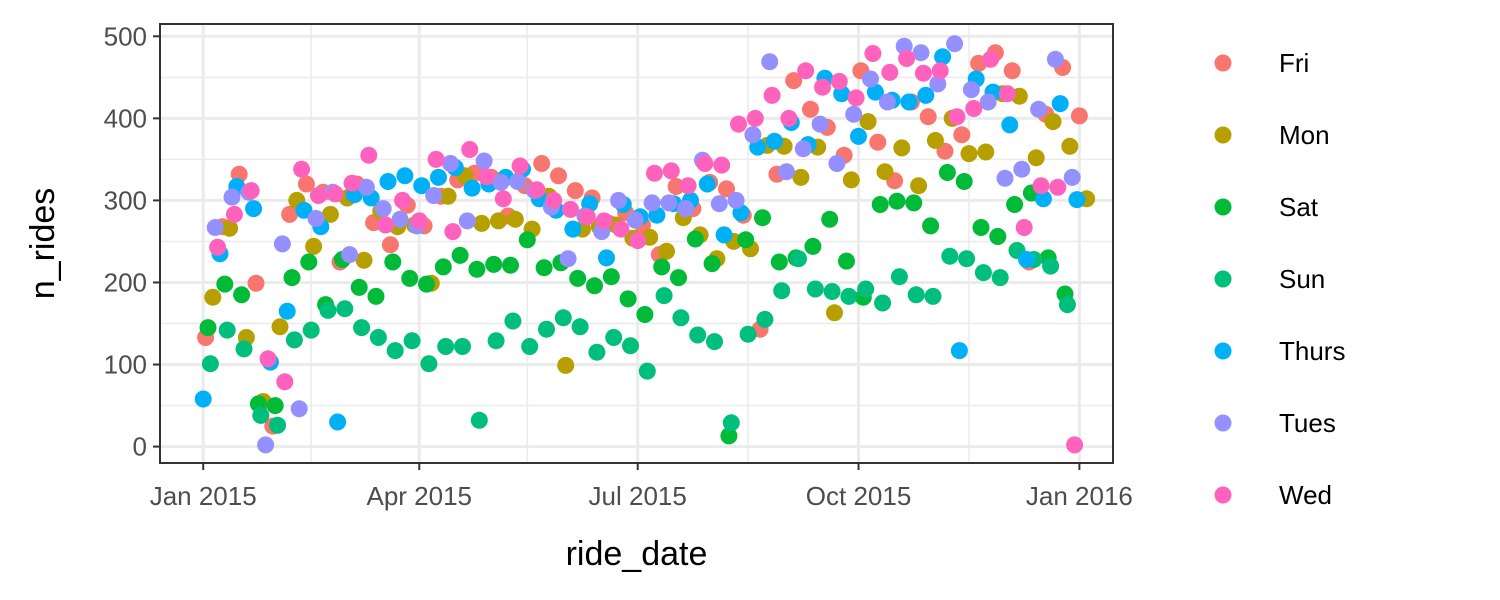 The image size is (1500, 600). What do you see at coordinates (1299, 207) in the screenshot?
I see `legend-label: Sat` at bounding box center [1299, 207].